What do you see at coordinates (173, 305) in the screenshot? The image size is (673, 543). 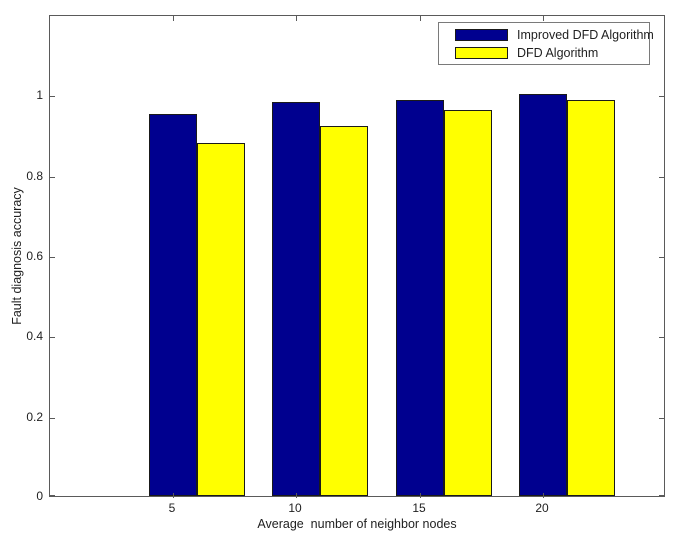 I see `bar-improved-dfd-x5` at bounding box center [173, 305].